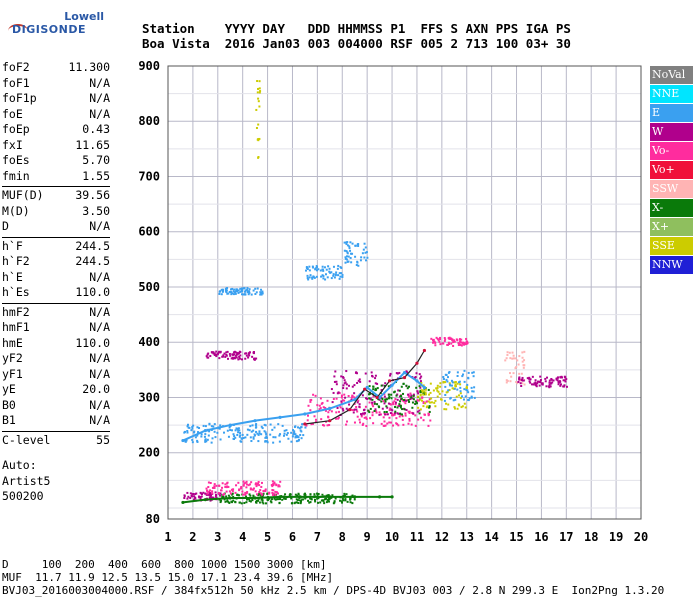 The width and height of the screenshot is (700, 600). I want to click on x-tick-label: 1, so click(167, 537).